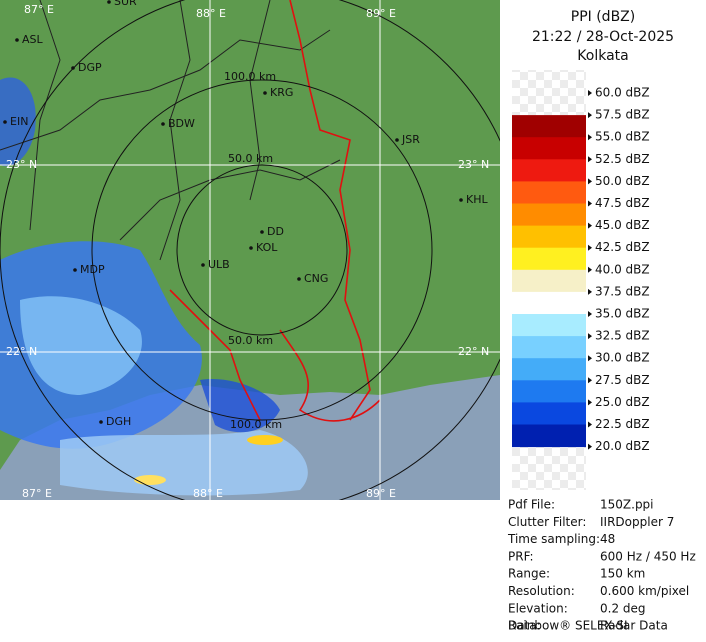 The image size is (706, 642). Describe the element at coordinates (92, 269) in the screenshot. I see `place-label: MDP` at that location.